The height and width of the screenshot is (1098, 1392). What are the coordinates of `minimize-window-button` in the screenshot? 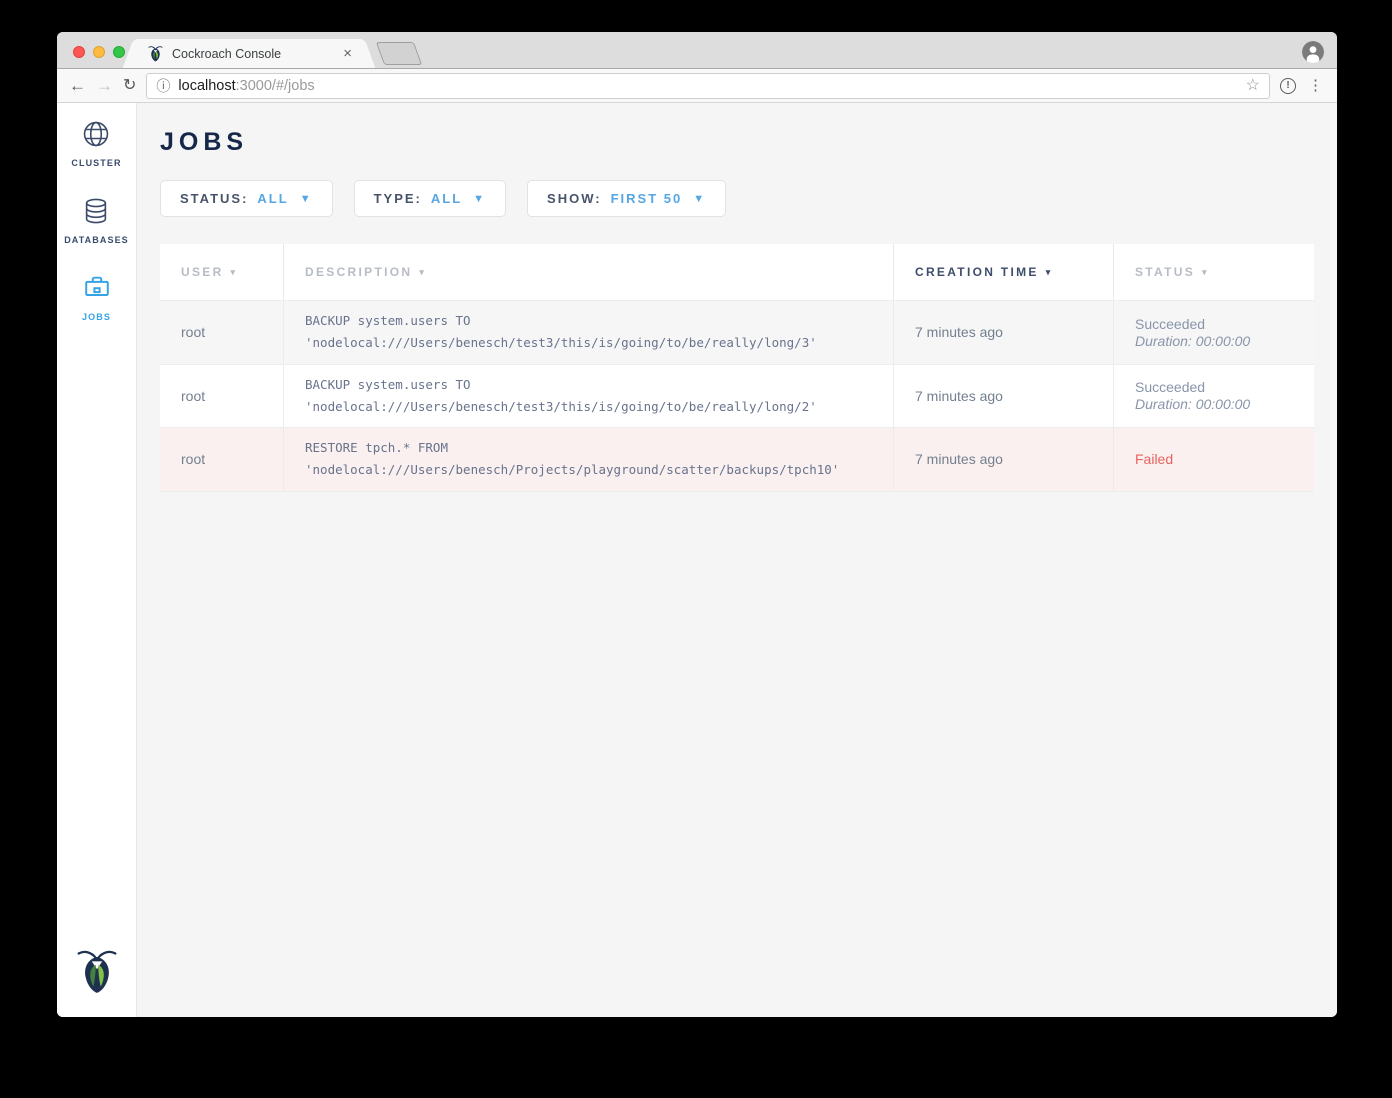 It's located at (99, 52).